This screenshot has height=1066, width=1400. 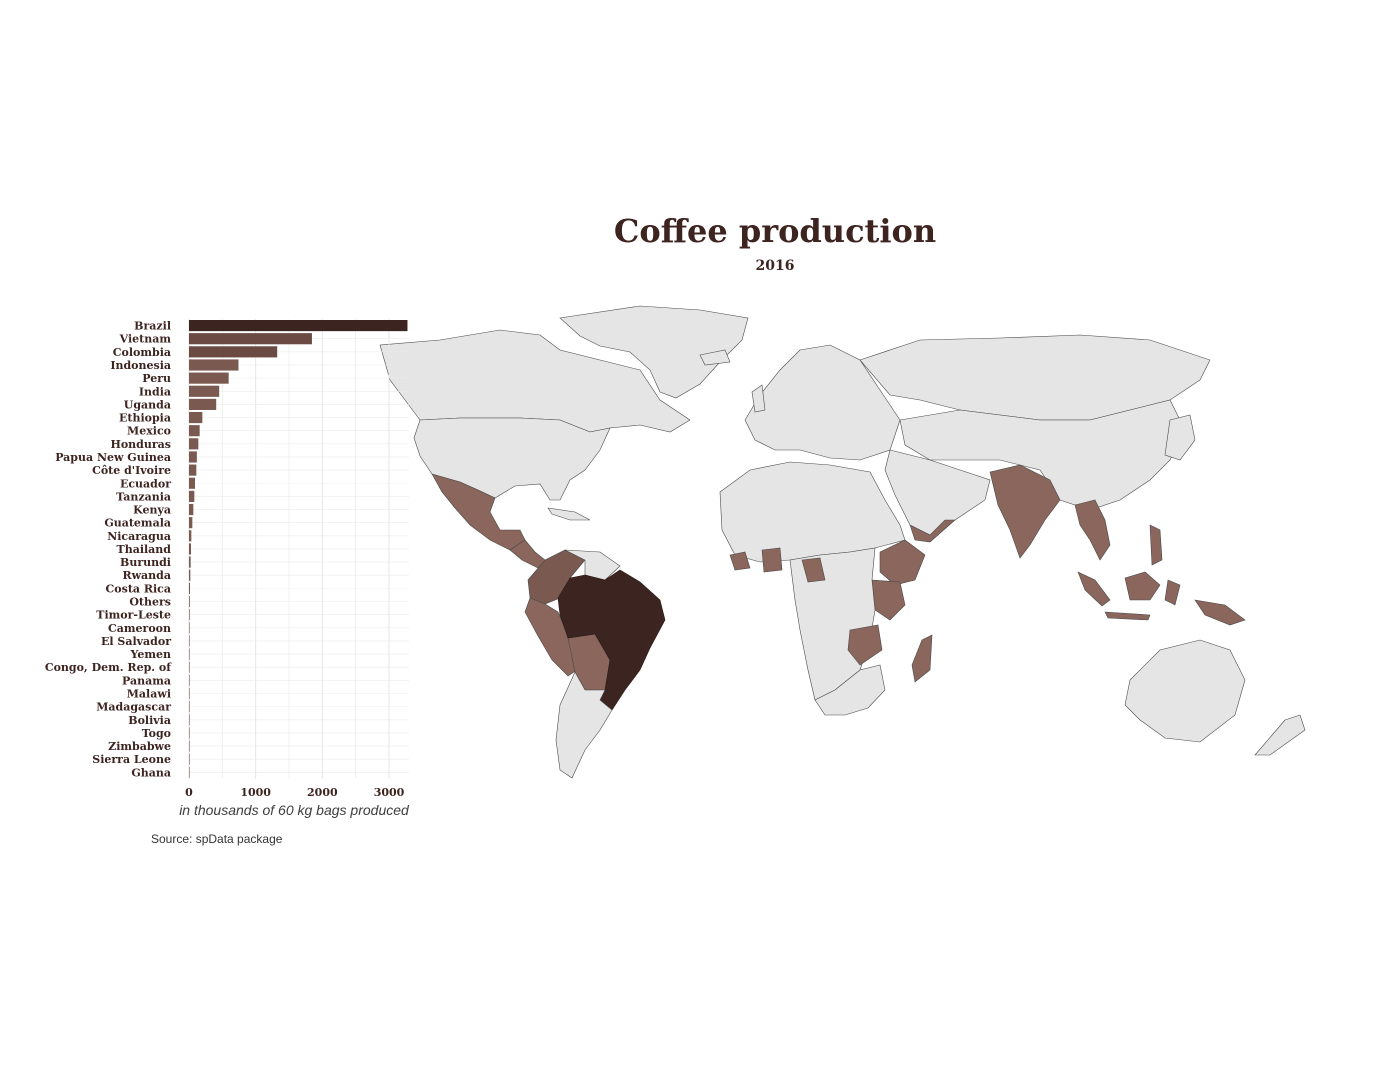 I want to click on bar-grid, so click(x=298, y=549).